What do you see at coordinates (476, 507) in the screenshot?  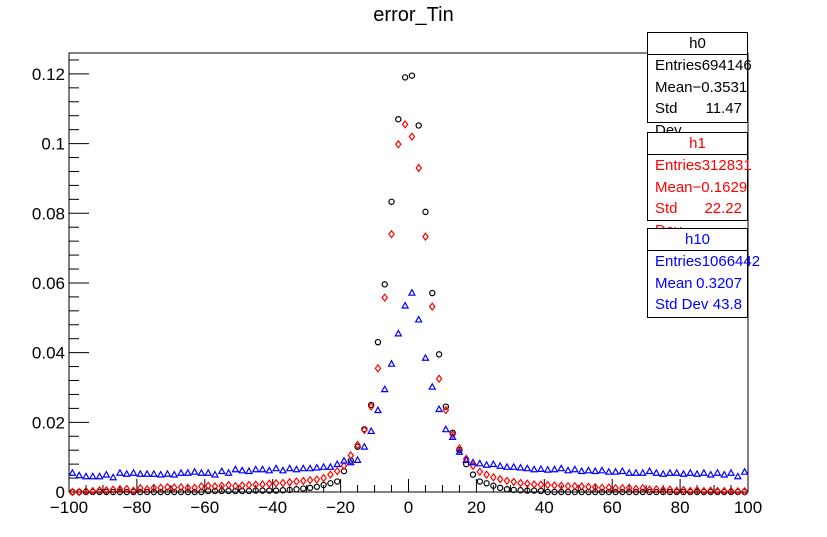 I see `x-tick-label: 20` at bounding box center [476, 507].